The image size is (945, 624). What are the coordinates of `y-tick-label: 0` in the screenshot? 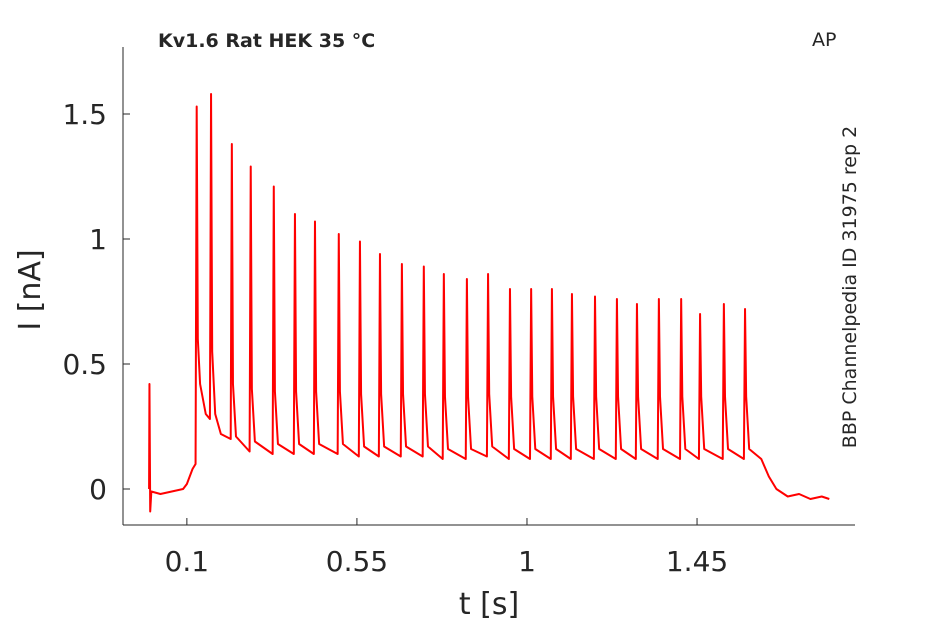 It's located at (98, 489).